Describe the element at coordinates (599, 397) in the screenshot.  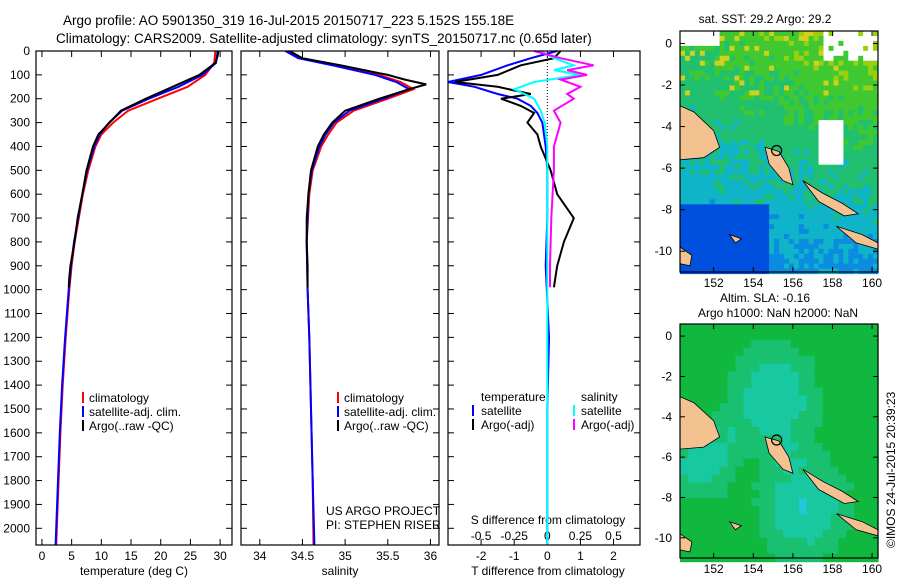
I see `legend-header-salinity: salinity` at that location.